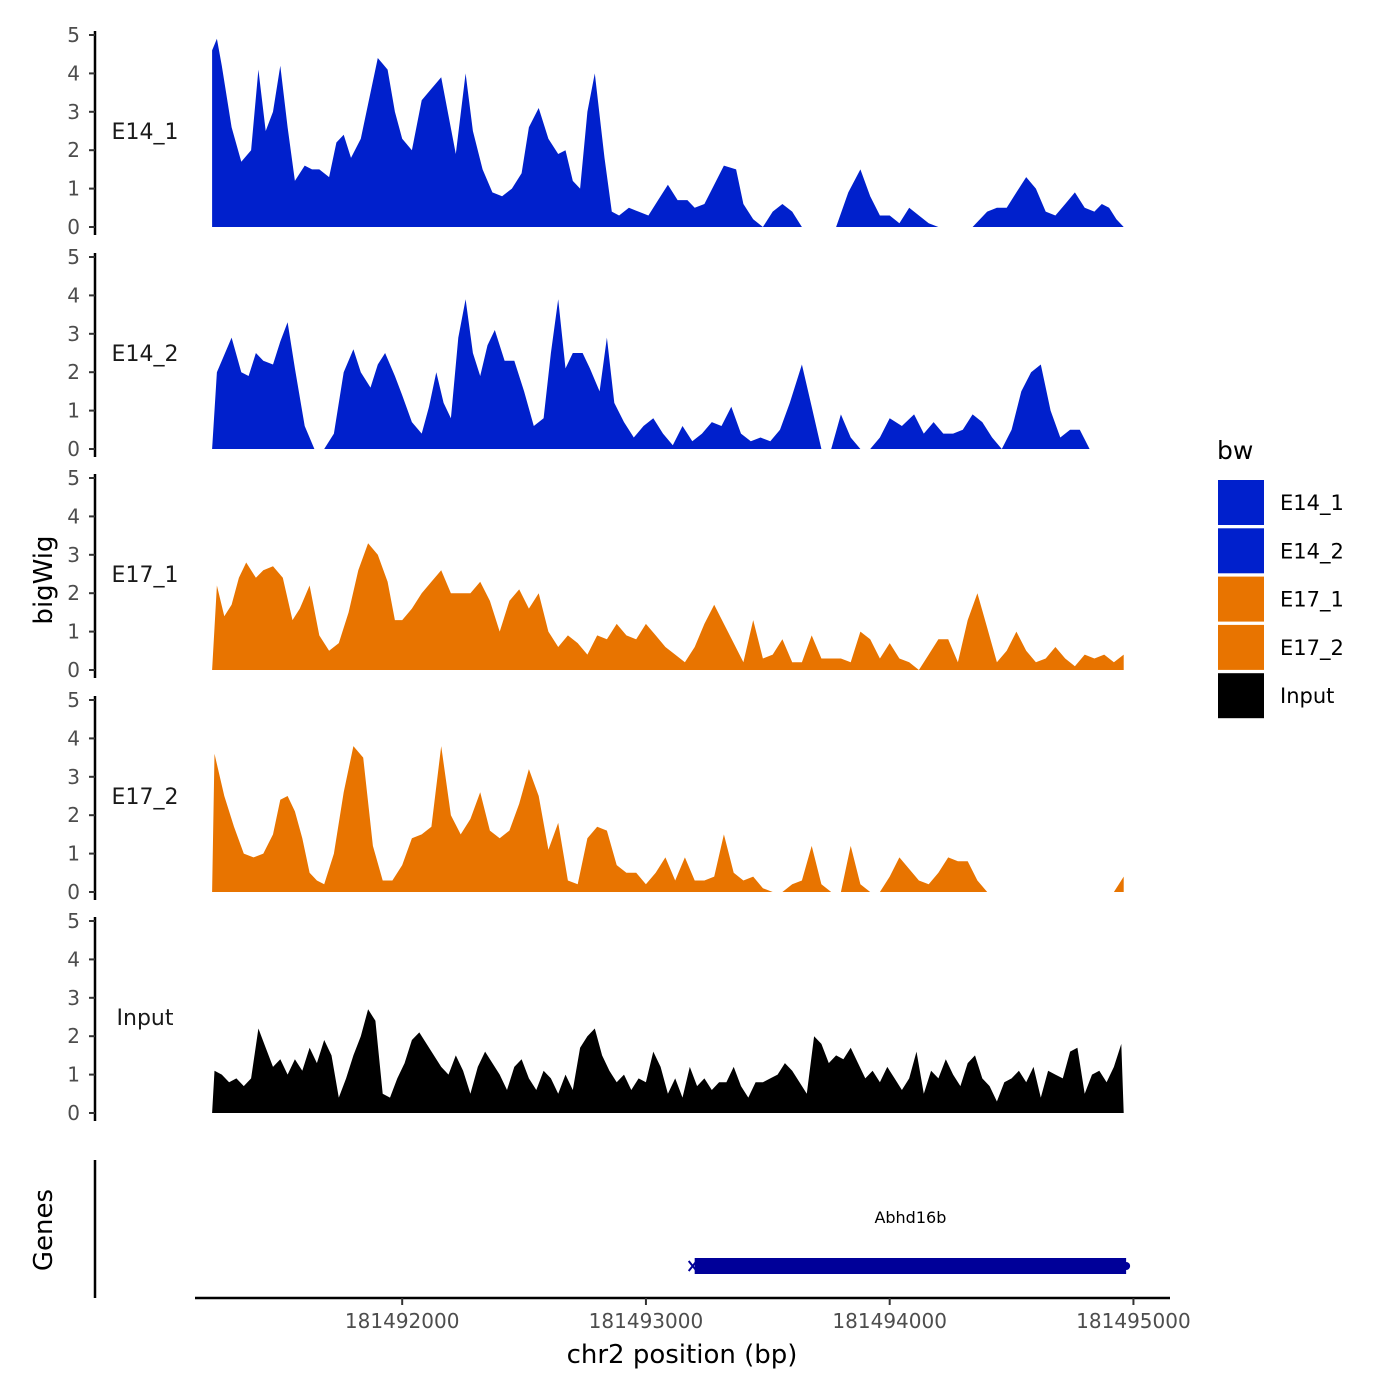  What do you see at coordinates (910, 1217) in the screenshot?
I see `gene-label: Abhd16b` at bounding box center [910, 1217].